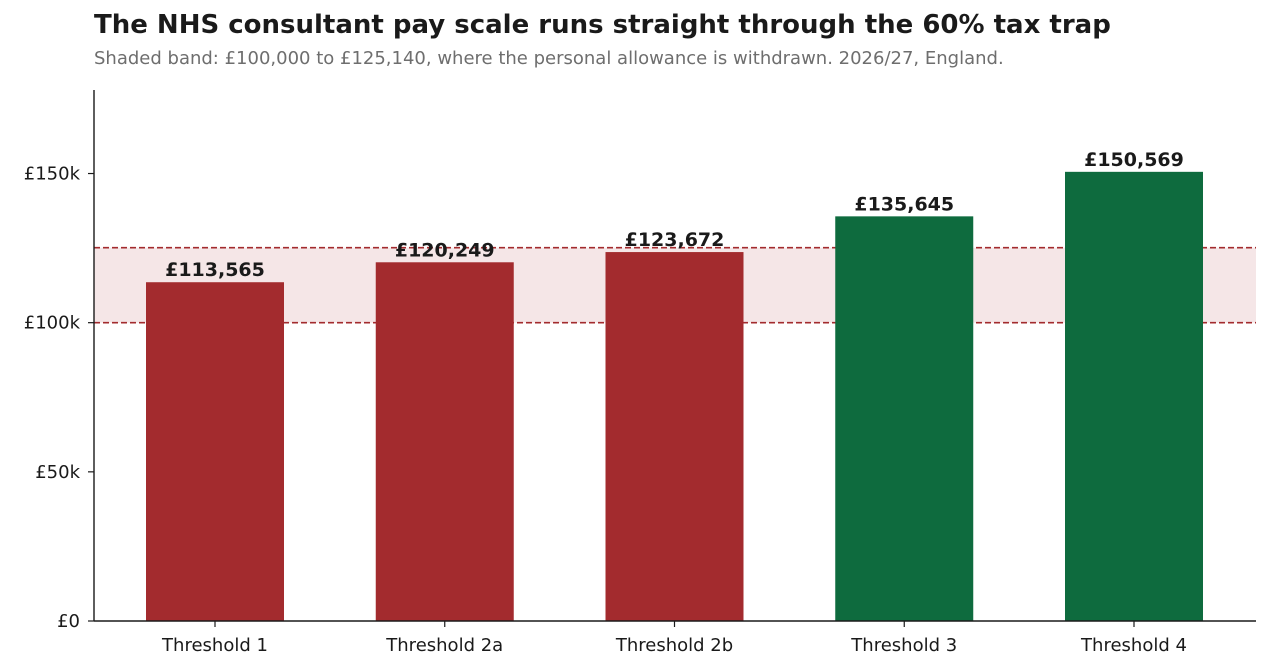 The width and height of the screenshot is (1271, 672). What do you see at coordinates (904, 204) in the screenshot?
I see `bar-value-label: £135,645` at bounding box center [904, 204].